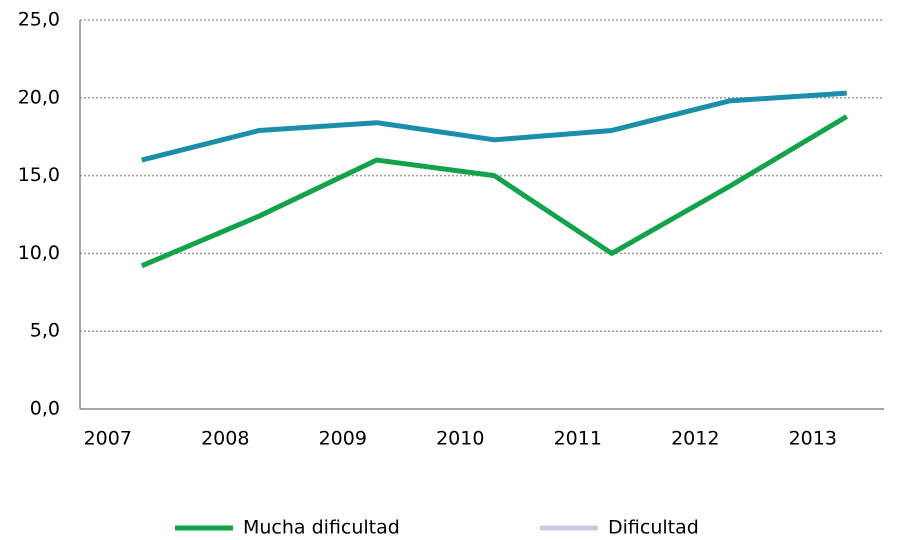 The image size is (899, 540). Describe the element at coordinates (108, 439) in the screenshot. I see `x-tick-label: 2007` at that location.